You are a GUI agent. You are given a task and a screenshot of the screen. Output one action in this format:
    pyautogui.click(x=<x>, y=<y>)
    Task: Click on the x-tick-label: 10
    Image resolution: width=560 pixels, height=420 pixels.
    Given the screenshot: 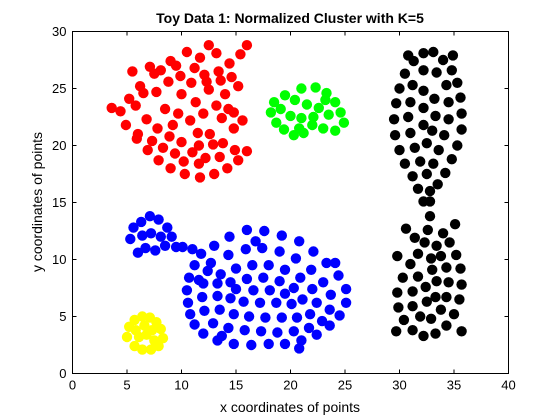 What is the action you would take?
    pyautogui.click(x=181, y=385)
    